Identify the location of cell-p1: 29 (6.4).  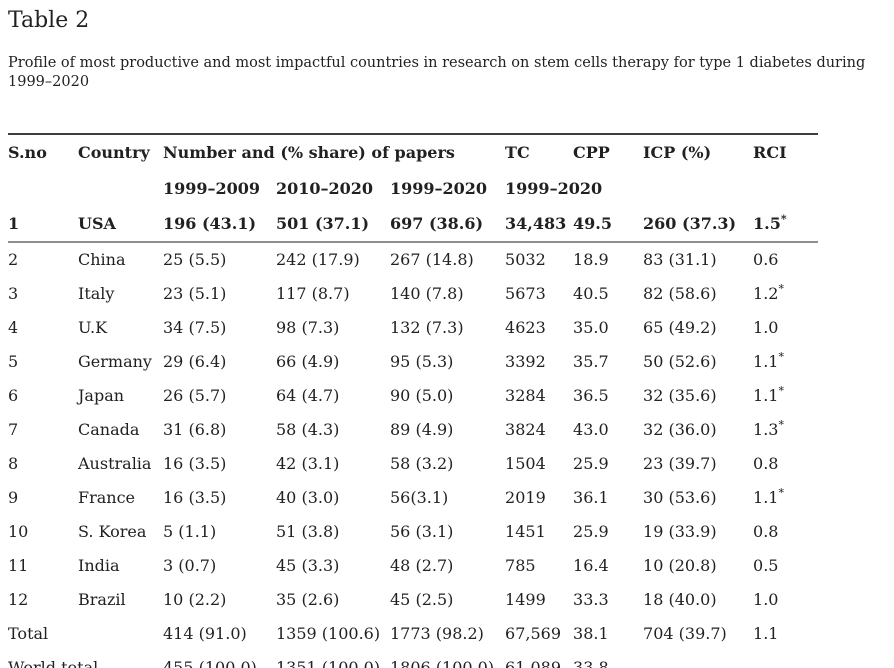
(195, 361).